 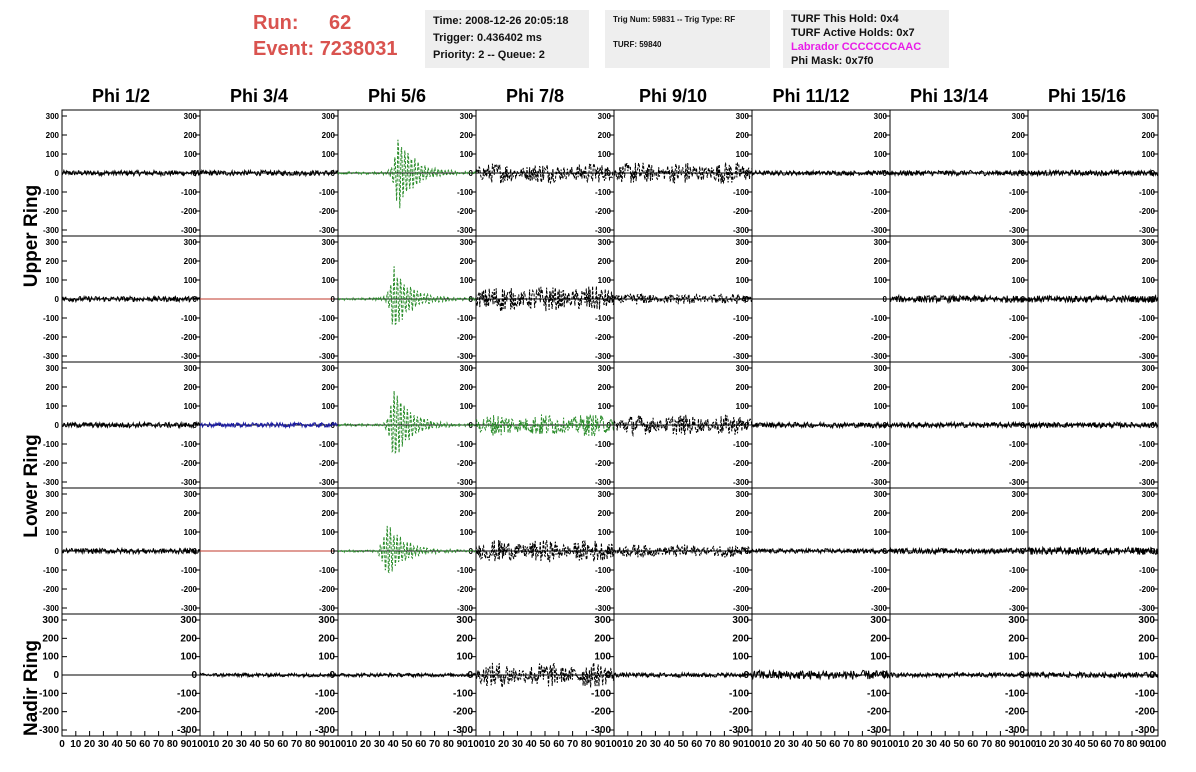 What do you see at coordinates (200, 744) in the screenshot?
I see `panel-c0-xtick-label-10: 100` at bounding box center [200, 744].